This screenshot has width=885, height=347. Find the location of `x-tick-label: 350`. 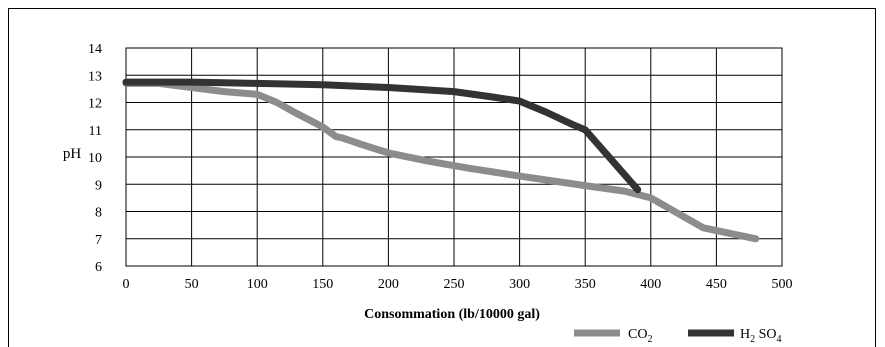

x-tick-label: 350 is located at coordinates (585, 284).